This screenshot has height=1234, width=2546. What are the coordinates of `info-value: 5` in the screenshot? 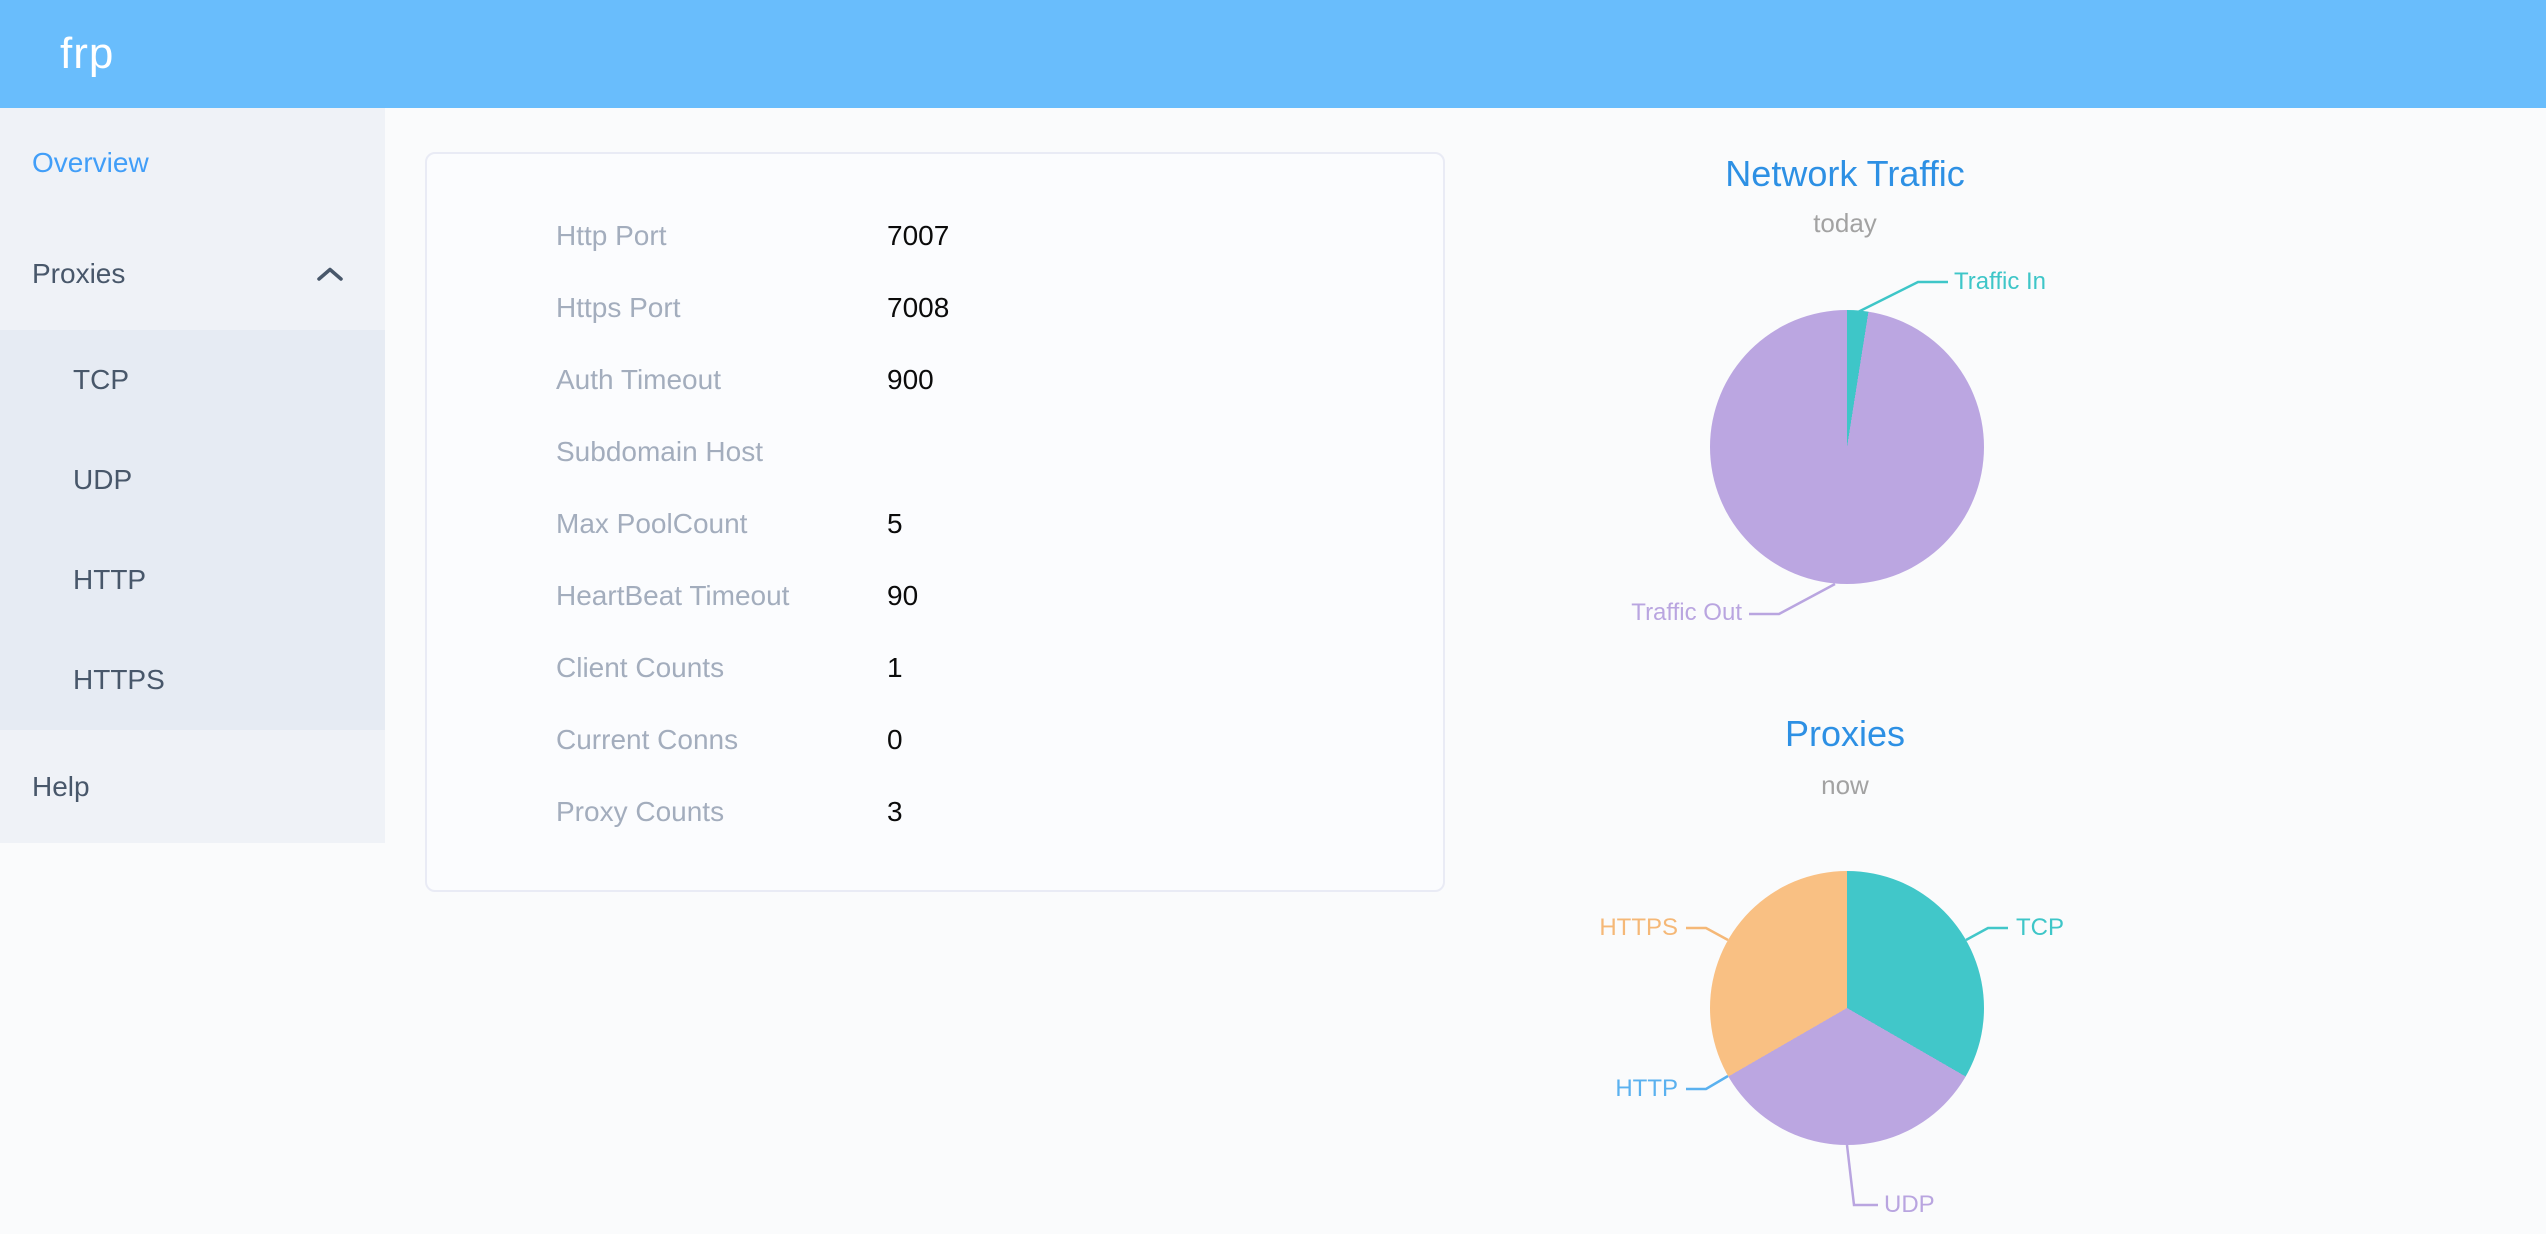 It's located at (895, 523).